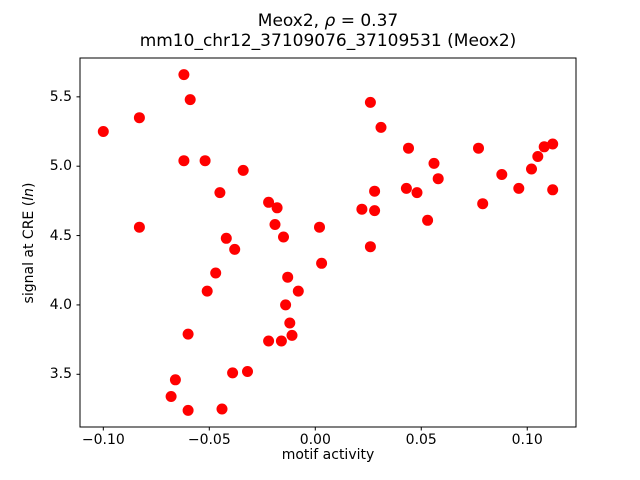 The height and width of the screenshot is (480, 640). What do you see at coordinates (103, 440) in the screenshot?
I see `x-tick-label: −0.10` at bounding box center [103, 440].